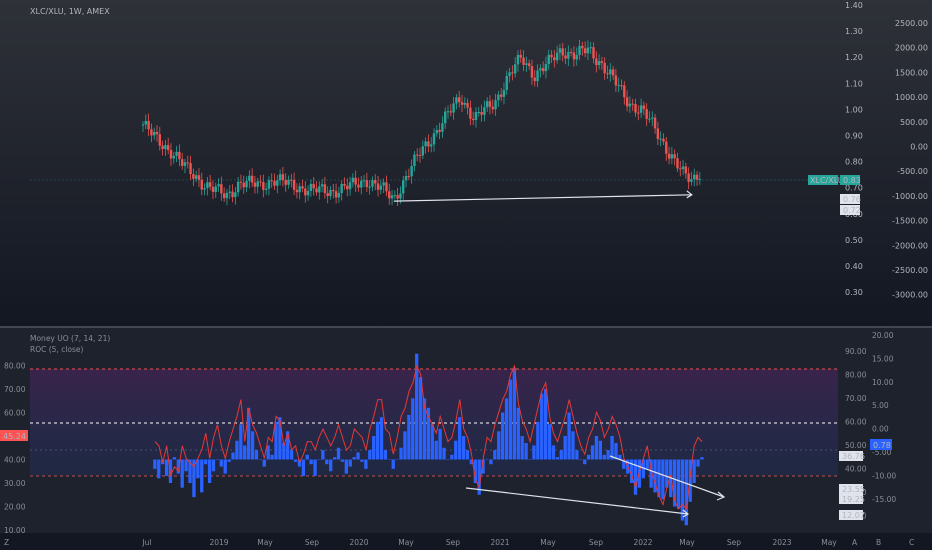 This screenshot has width=932, height=550. Describe the element at coordinates (856, 422) in the screenshot. I see `lower-right-axis-tick: 60.00` at that location.